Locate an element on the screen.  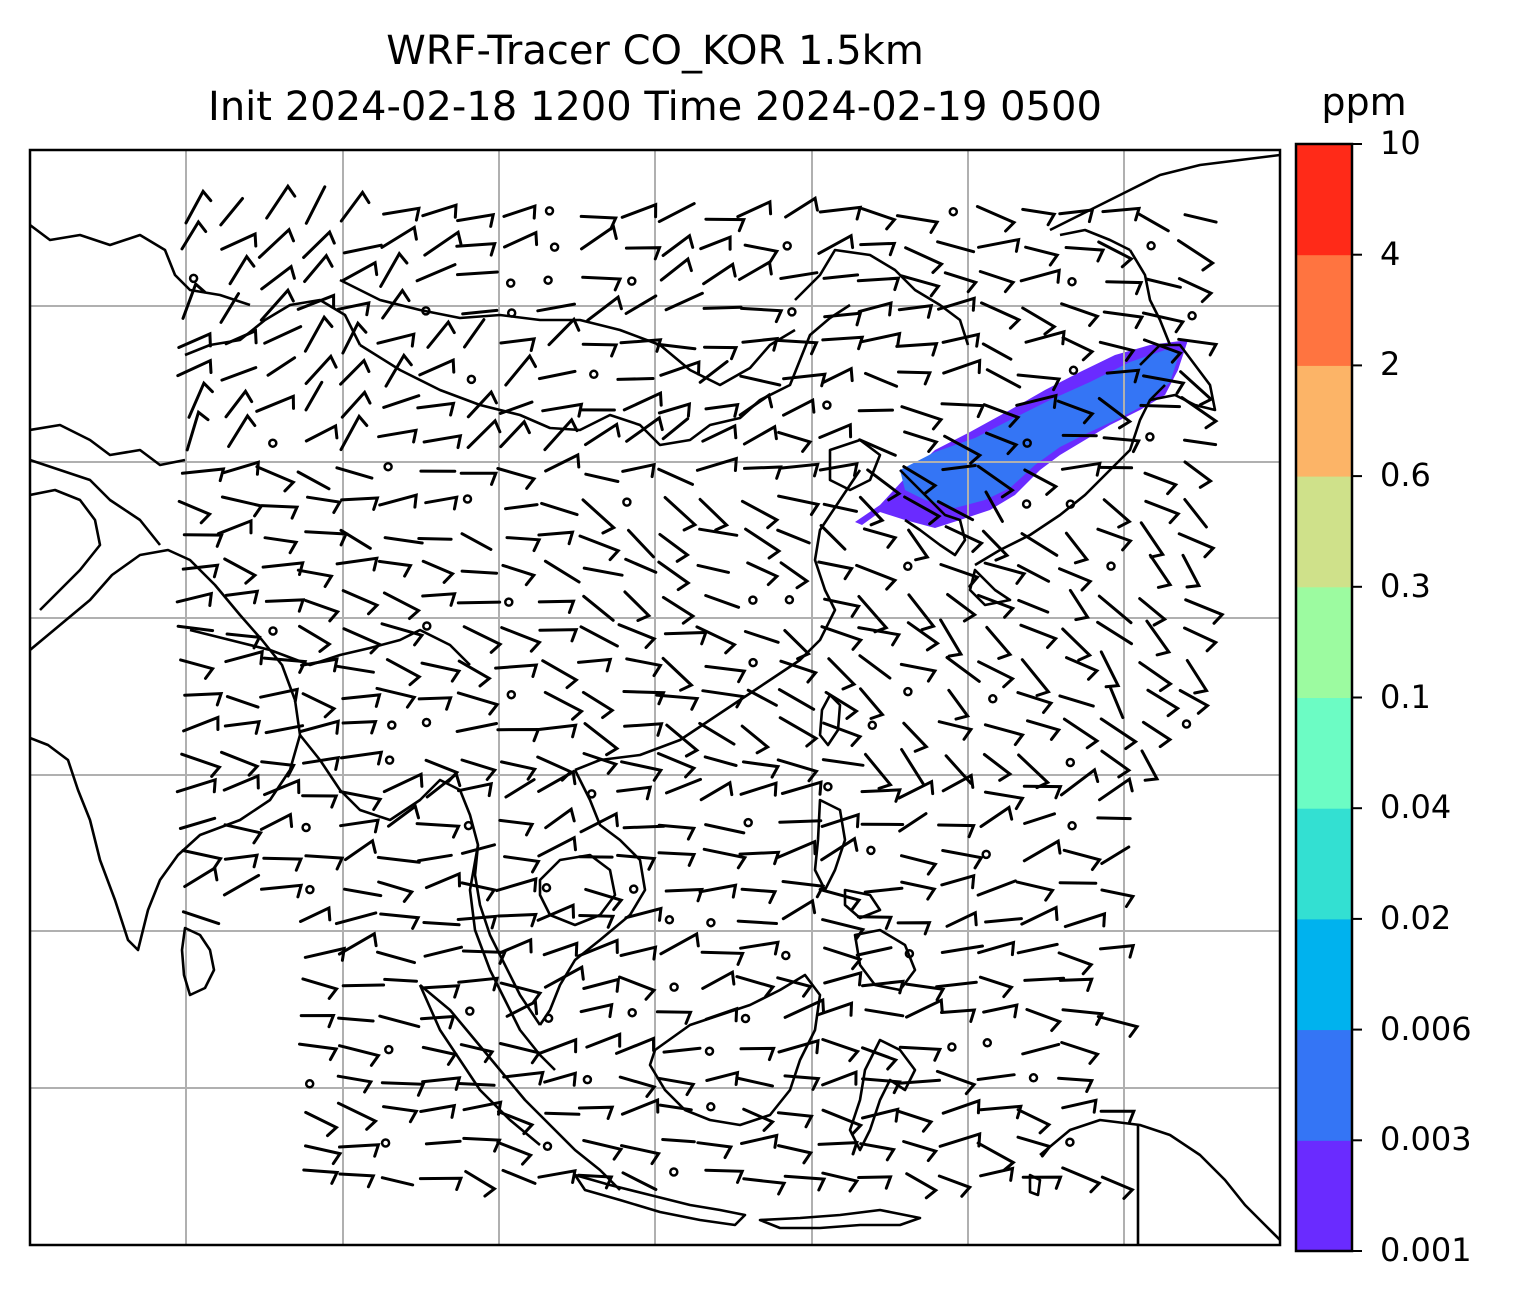
colorbar-tick-label: 0.6 is located at coordinates (1405, 475).